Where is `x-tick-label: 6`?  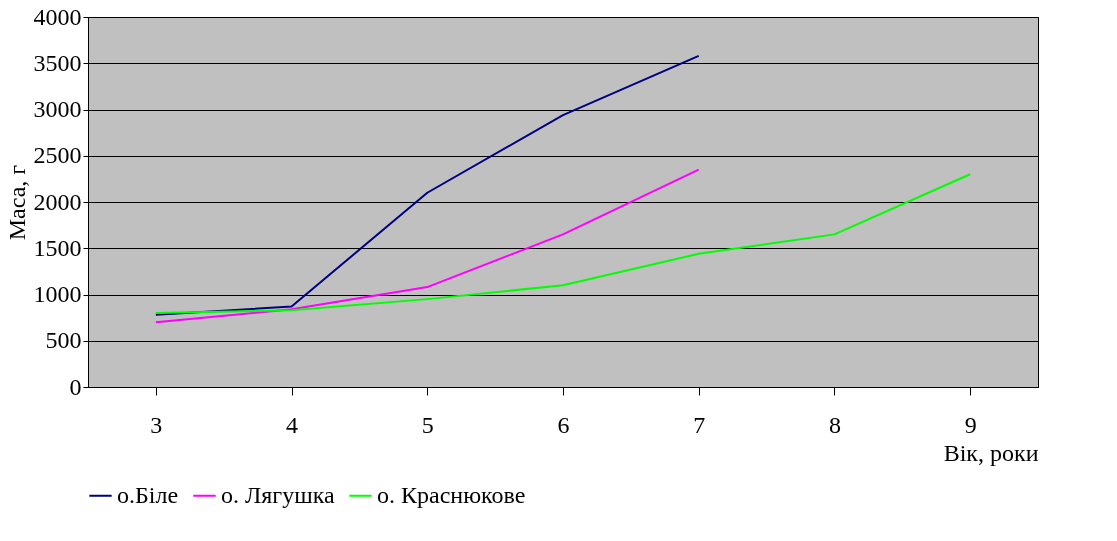
x-tick-label: 6 is located at coordinates (563, 424).